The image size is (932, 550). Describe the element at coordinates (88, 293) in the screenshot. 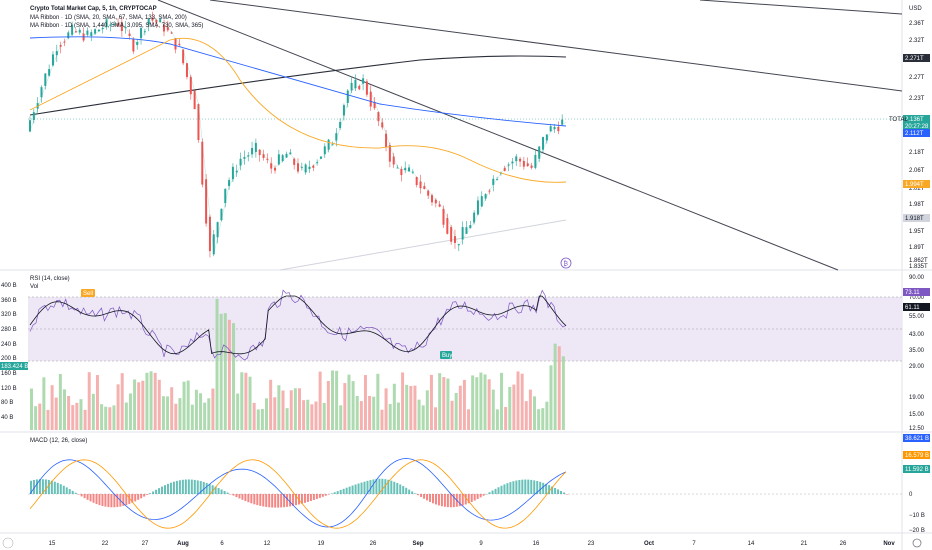

I see `sell-marker` at that location.